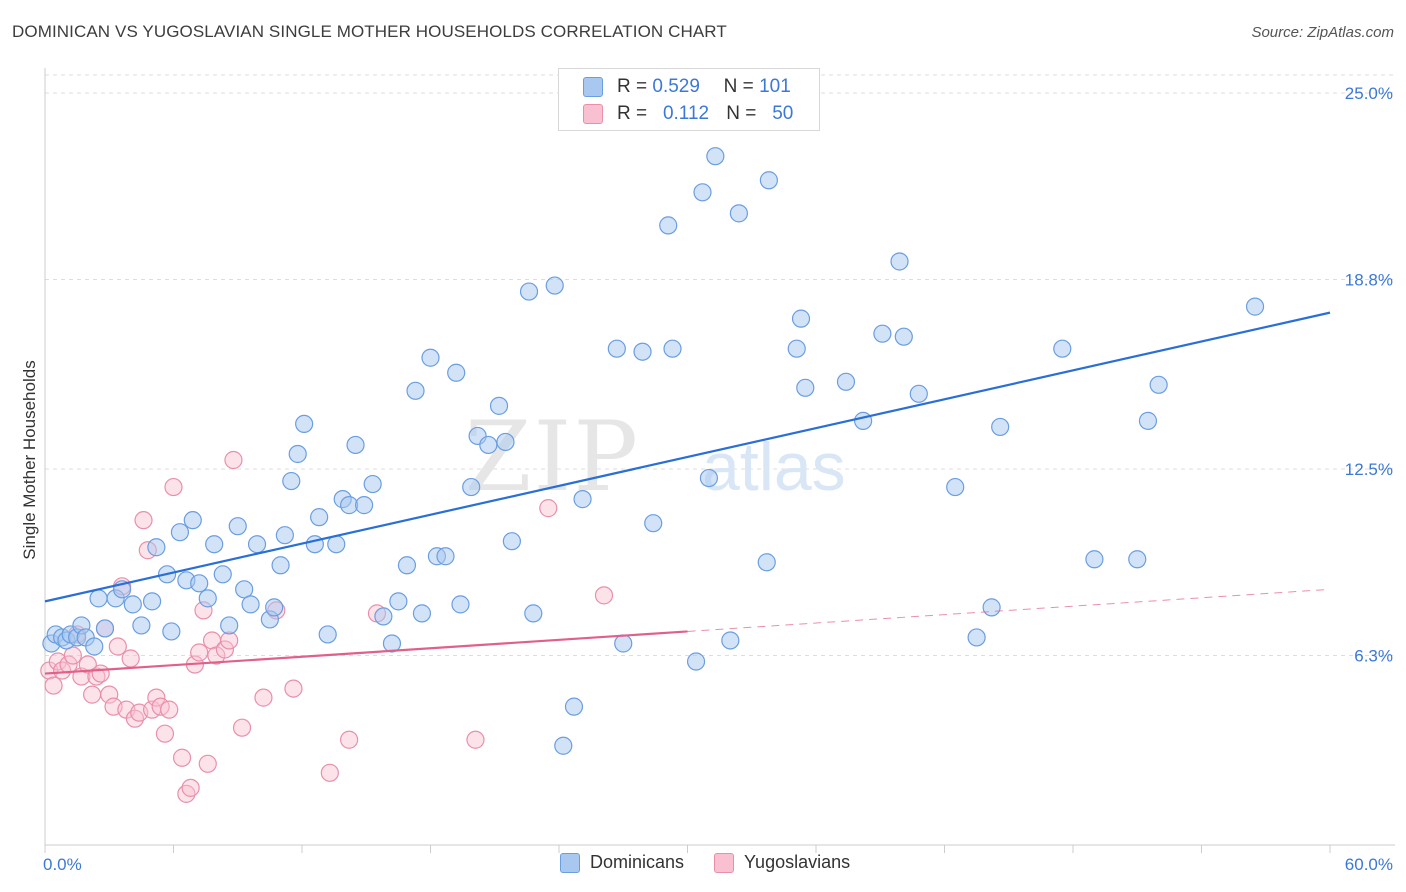 The width and height of the screenshot is (1406, 892). I want to click on watermark-zip: ZIP, so click(552, 457).